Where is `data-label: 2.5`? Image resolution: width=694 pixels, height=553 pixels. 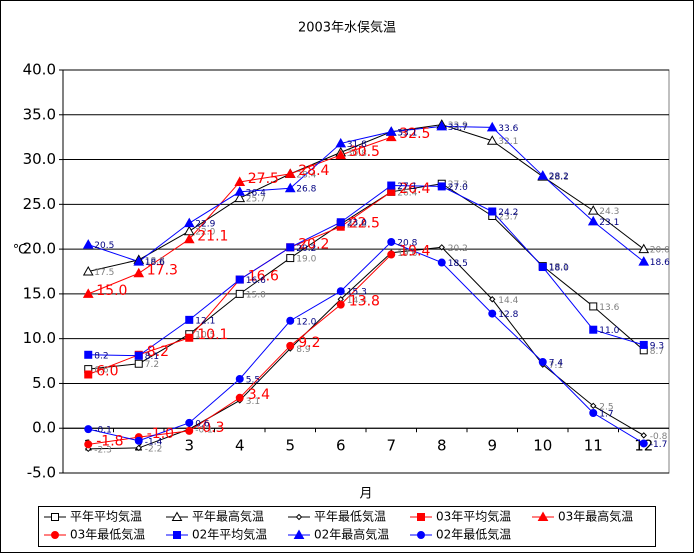 data-label: 2.5 is located at coordinates (606, 407).